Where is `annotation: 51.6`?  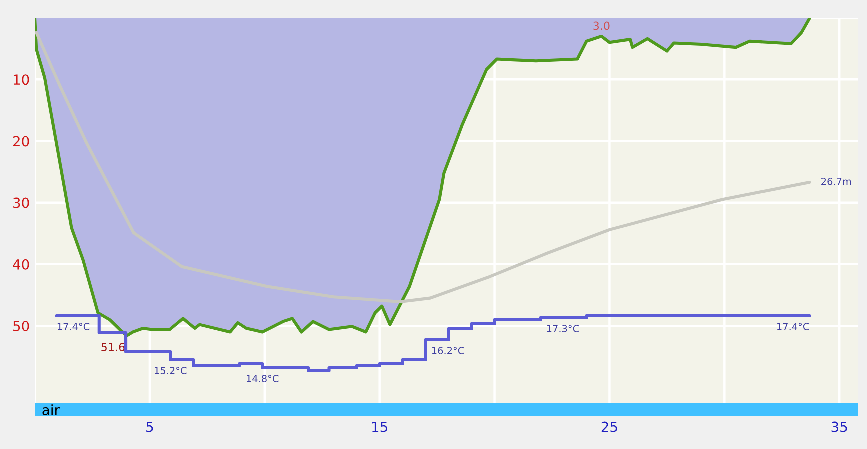
annotation: 51.6 is located at coordinates (113, 347).